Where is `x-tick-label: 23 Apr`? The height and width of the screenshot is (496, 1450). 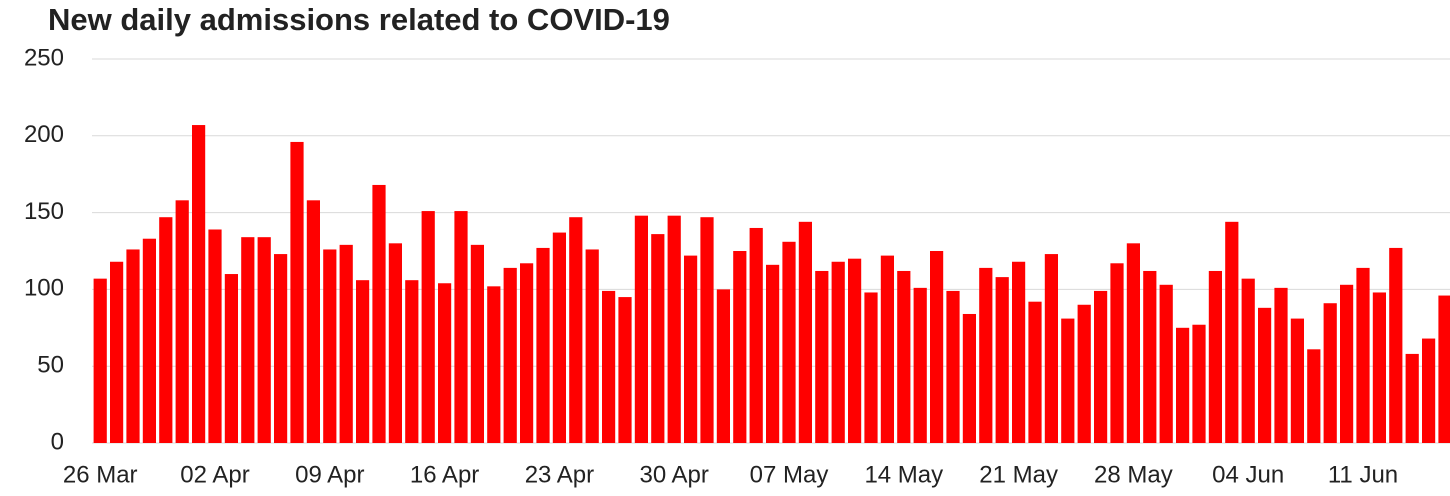 x-tick-label: 23 Apr is located at coordinates (559, 474).